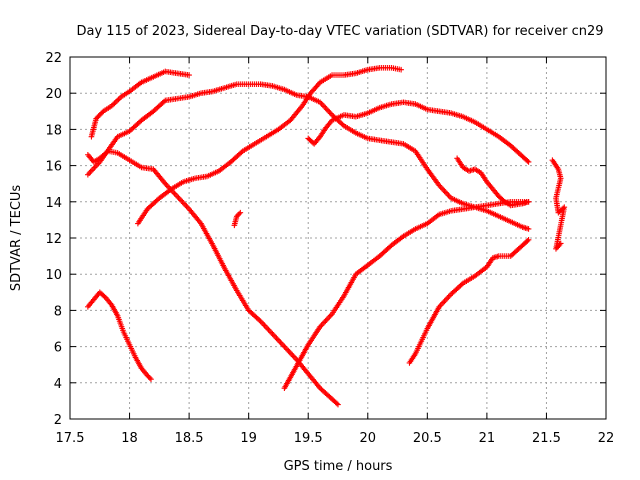 The height and width of the screenshot is (480, 640). Describe the element at coordinates (58, 384) in the screenshot. I see `y-tick-label: 4` at that location.